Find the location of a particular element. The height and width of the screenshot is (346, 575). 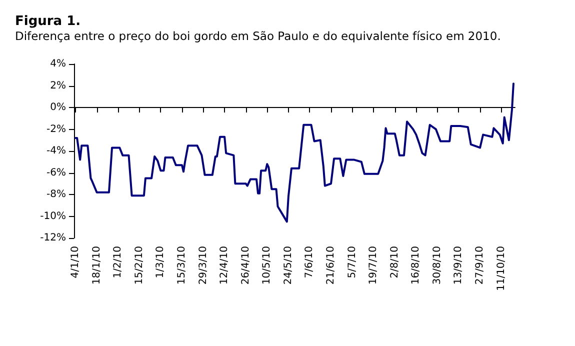

y-tick-label: 2% is located at coordinates (58, 86).